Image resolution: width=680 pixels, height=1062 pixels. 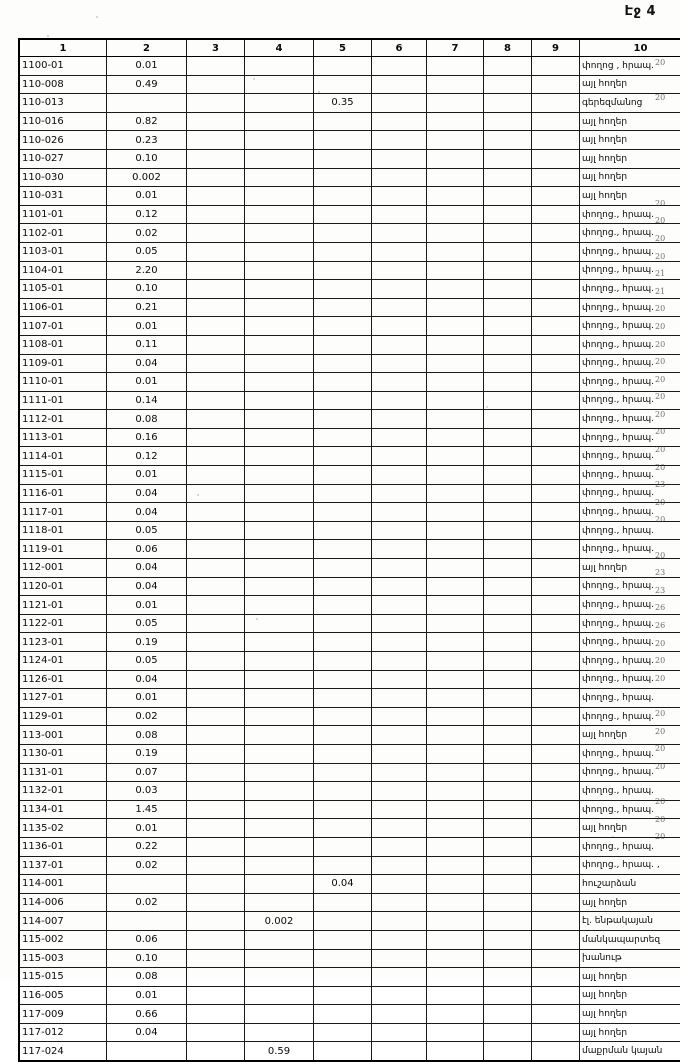 What do you see at coordinates (216, 735) in the screenshot?
I see `cell-col3` at bounding box center [216, 735].